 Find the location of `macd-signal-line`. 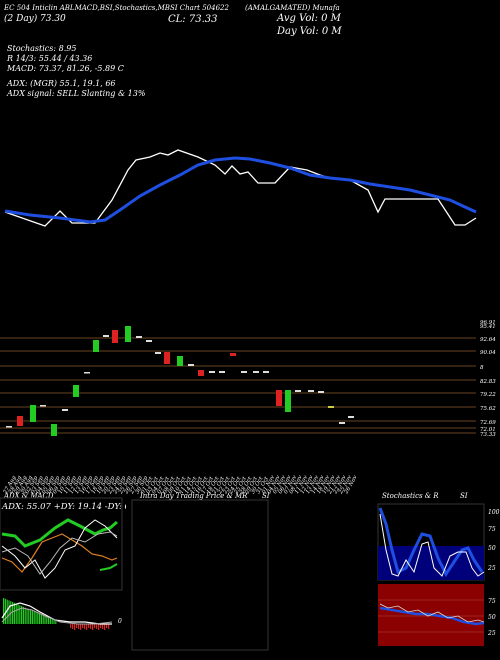

macd-signal-line is located at coordinates (57, 616).